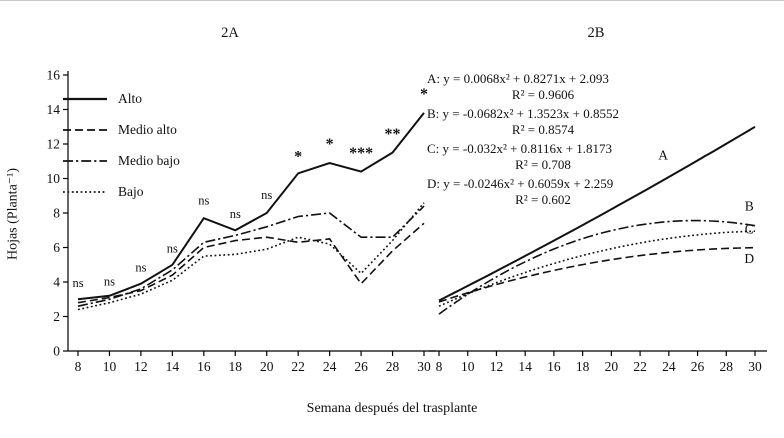 The height and width of the screenshot is (438, 784). Describe the element at coordinates (663, 155) in the screenshot. I see `annotation-A: A` at that location.